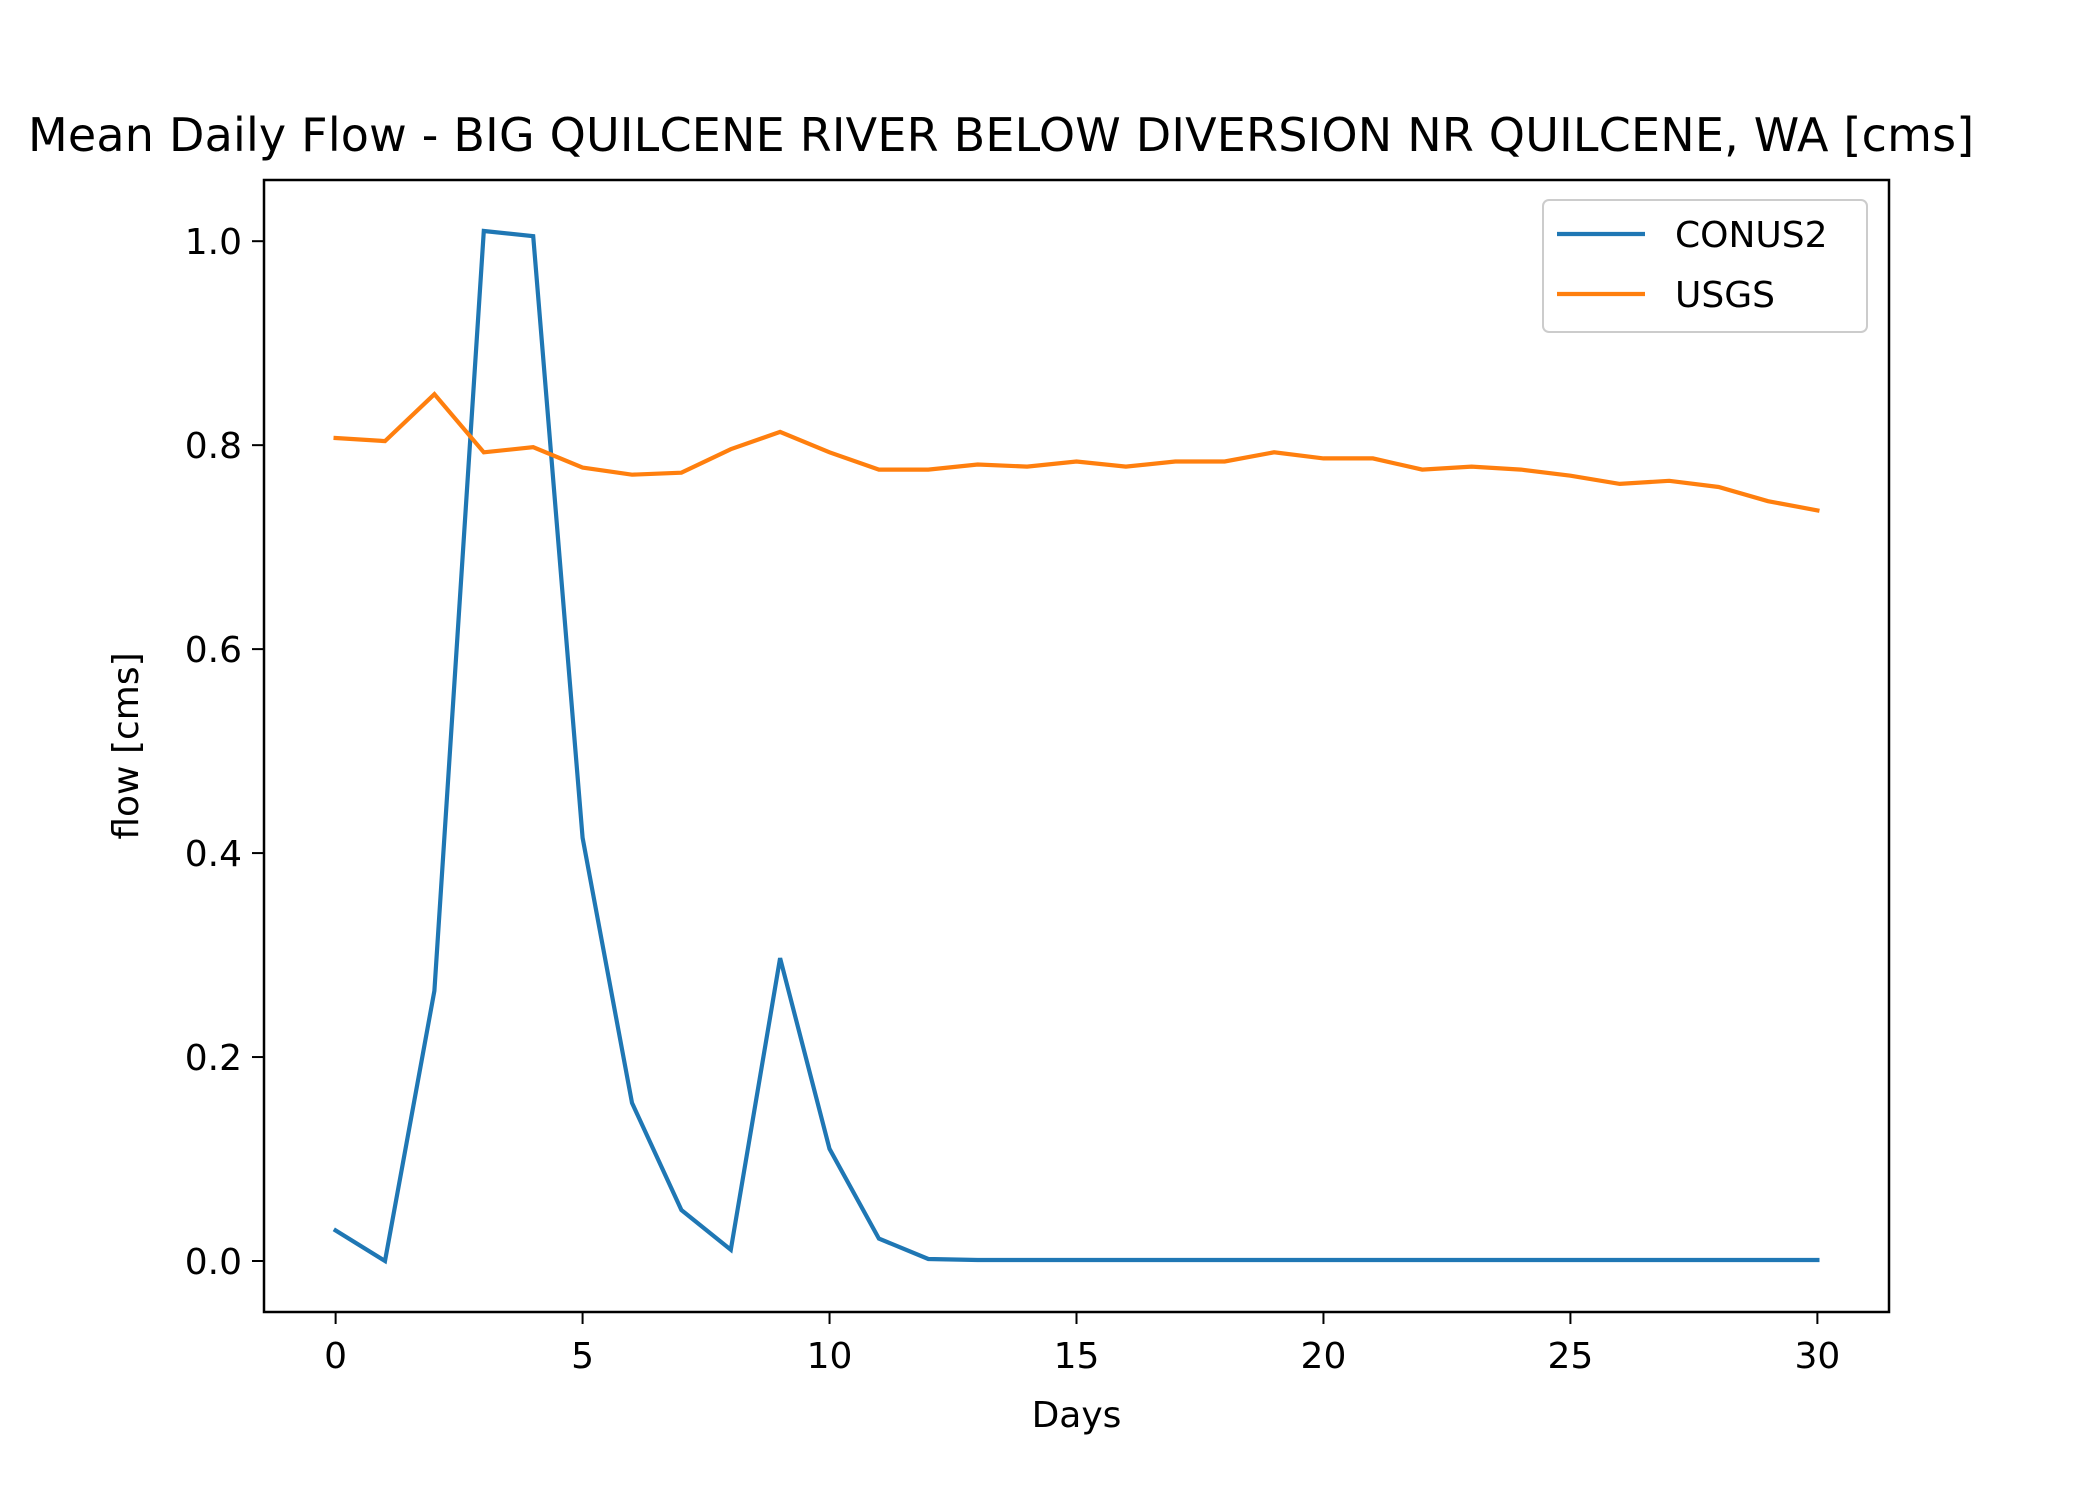 The height and width of the screenshot is (1500, 2100). What do you see at coordinates (1571, 1356) in the screenshot?
I see `x-tick-label: 25` at bounding box center [1571, 1356].